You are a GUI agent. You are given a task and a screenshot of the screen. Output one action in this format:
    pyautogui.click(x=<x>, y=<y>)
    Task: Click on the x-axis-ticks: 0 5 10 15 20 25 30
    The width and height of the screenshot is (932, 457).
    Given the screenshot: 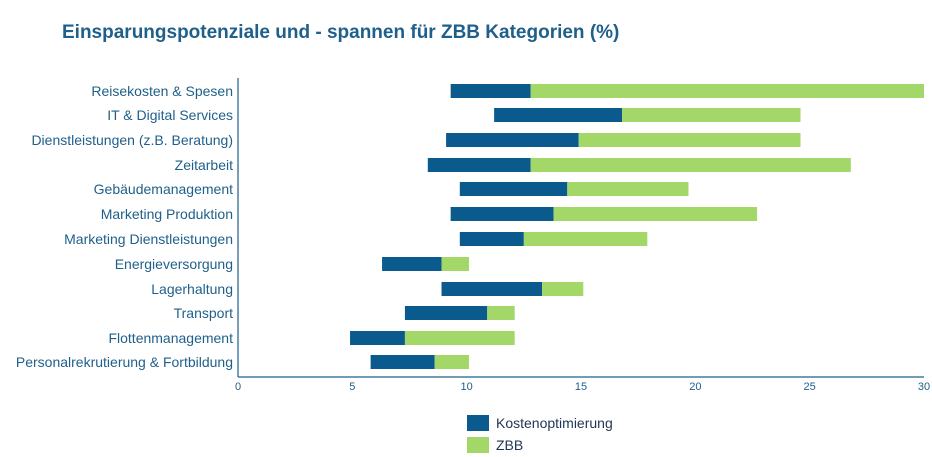 What is the action you would take?
    pyautogui.click(x=582, y=387)
    